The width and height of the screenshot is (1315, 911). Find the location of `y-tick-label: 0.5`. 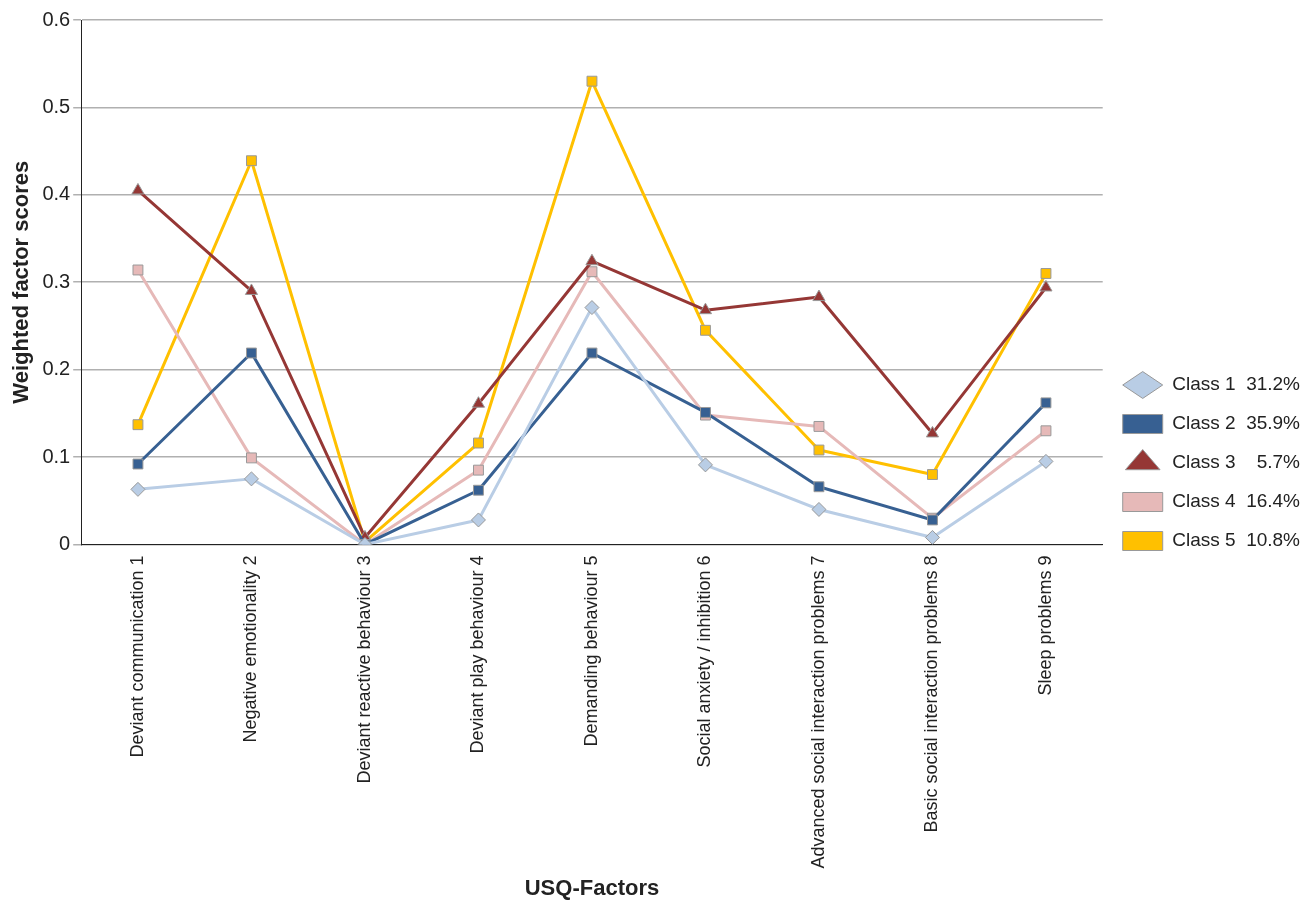

y-tick-label: 0.5 is located at coordinates (56, 105).